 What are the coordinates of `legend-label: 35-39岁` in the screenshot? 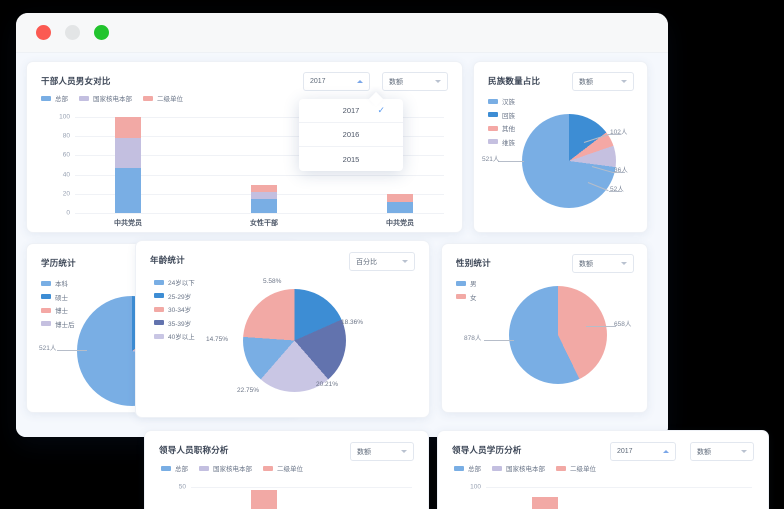 It's located at (180, 324).